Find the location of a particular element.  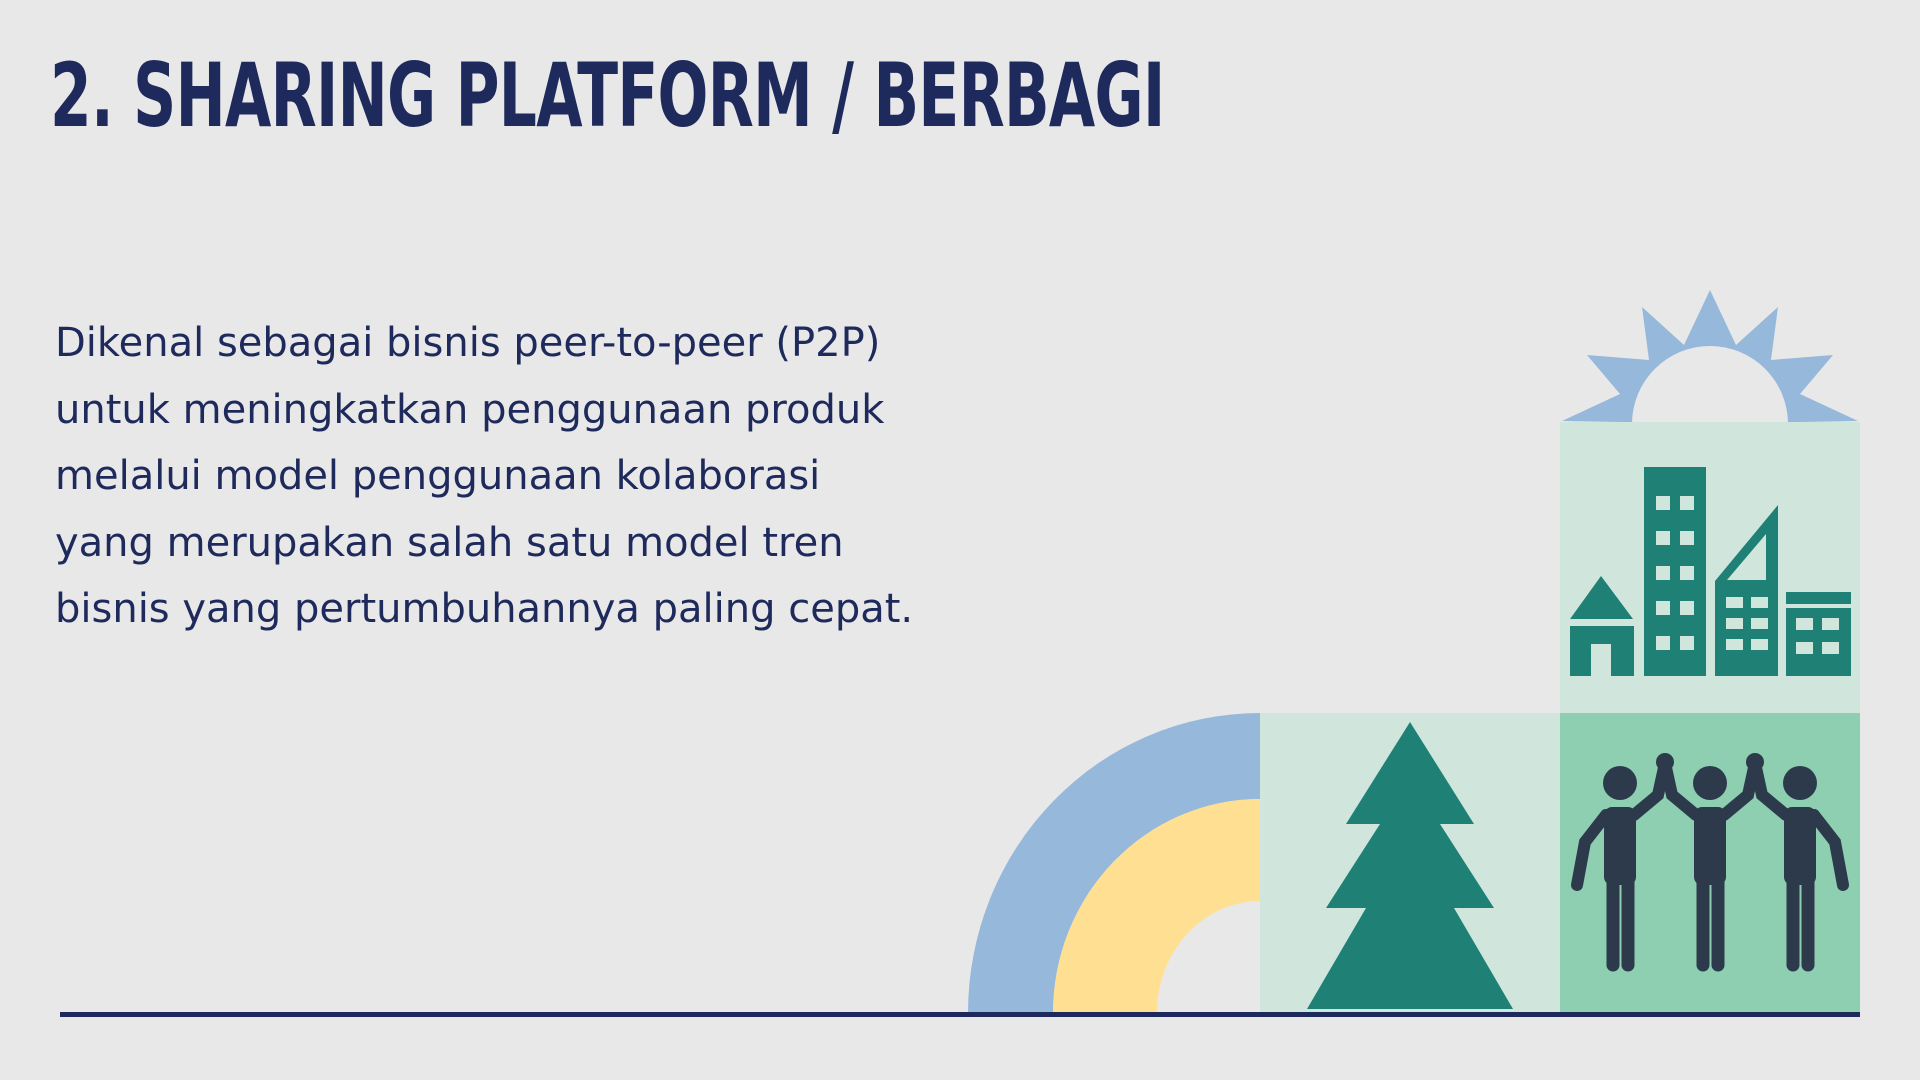

baseline-divider is located at coordinates (960, 1014).